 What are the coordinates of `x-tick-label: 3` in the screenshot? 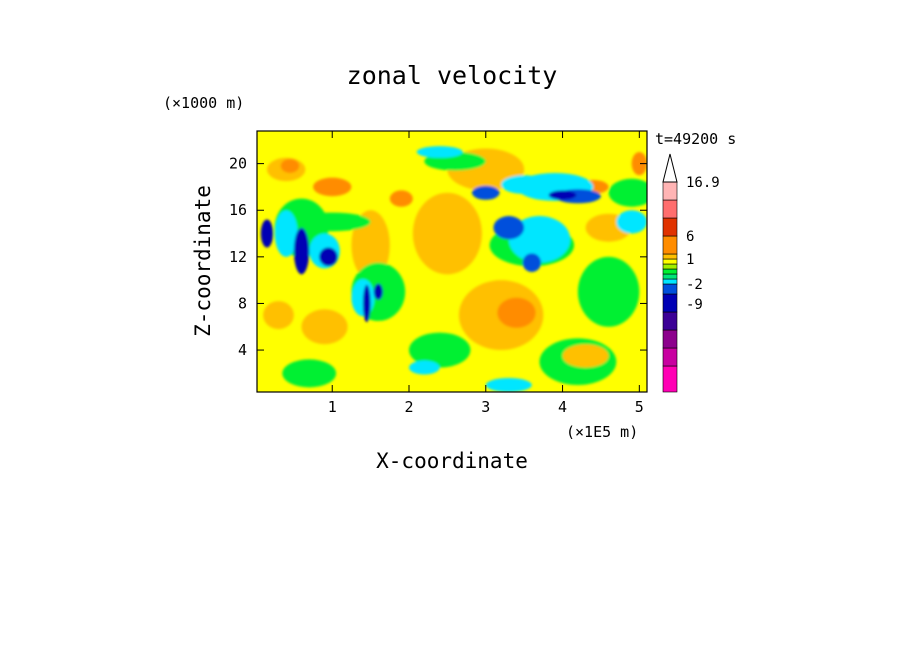 It's located at (485, 407).